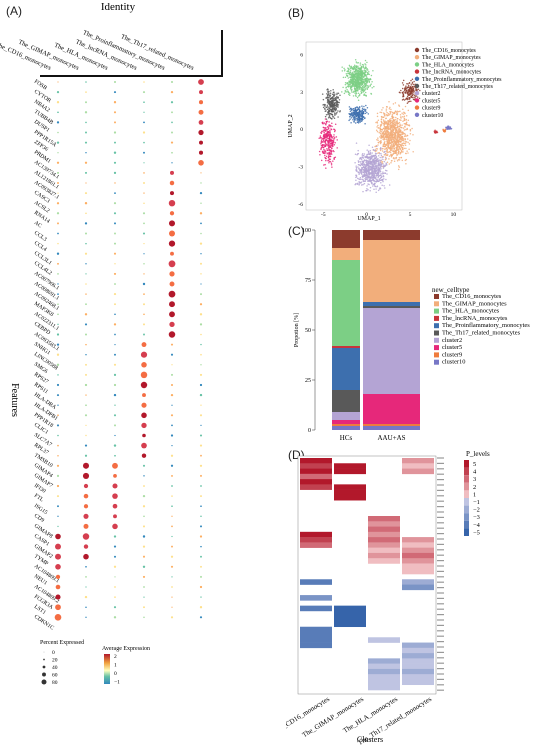  What do you see at coordinates (44, 682) in the screenshot?
I see `size-legend-dot` at bounding box center [44, 682].